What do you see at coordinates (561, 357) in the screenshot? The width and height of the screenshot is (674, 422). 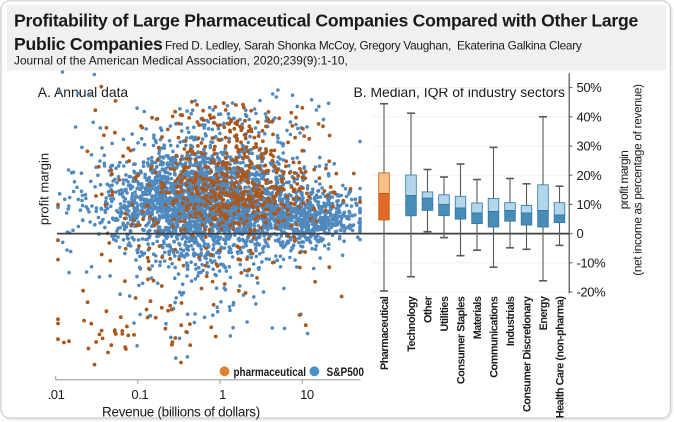 I see `svg-text: Health Care (non-pharma)` at bounding box center [561, 357].